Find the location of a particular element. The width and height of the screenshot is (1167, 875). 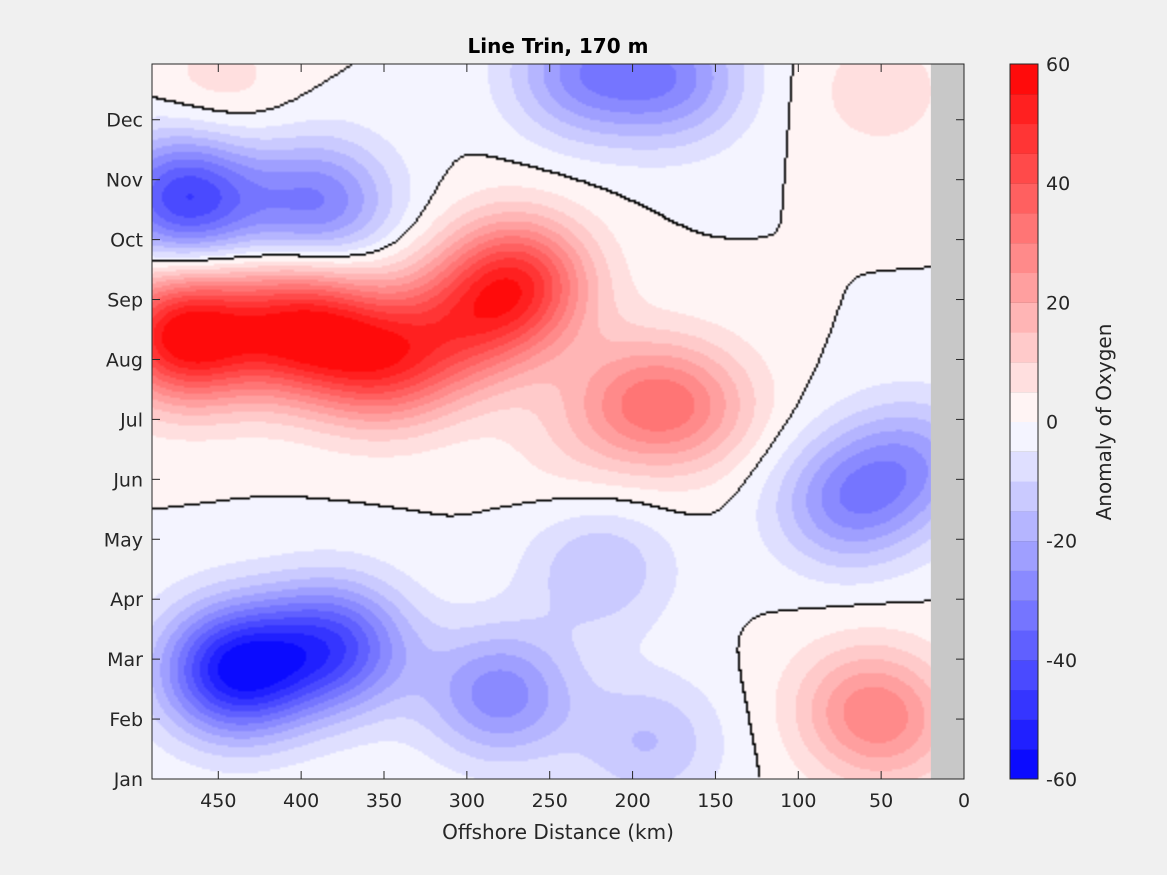

colorbar-tick-label: 0 is located at coordinates (1052, 423).